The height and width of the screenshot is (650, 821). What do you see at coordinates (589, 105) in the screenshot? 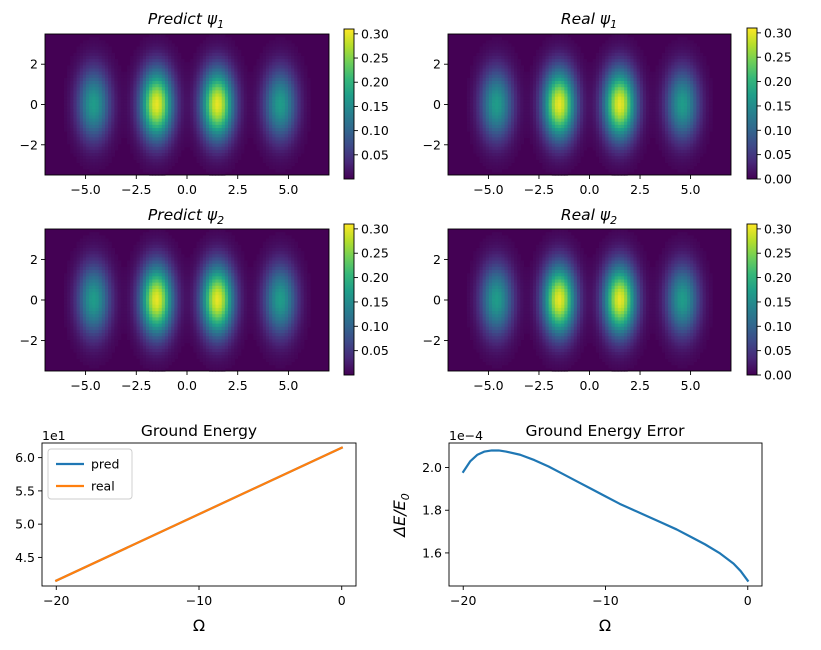
I see `heatmap-cells` at bounding box center [589, 105].